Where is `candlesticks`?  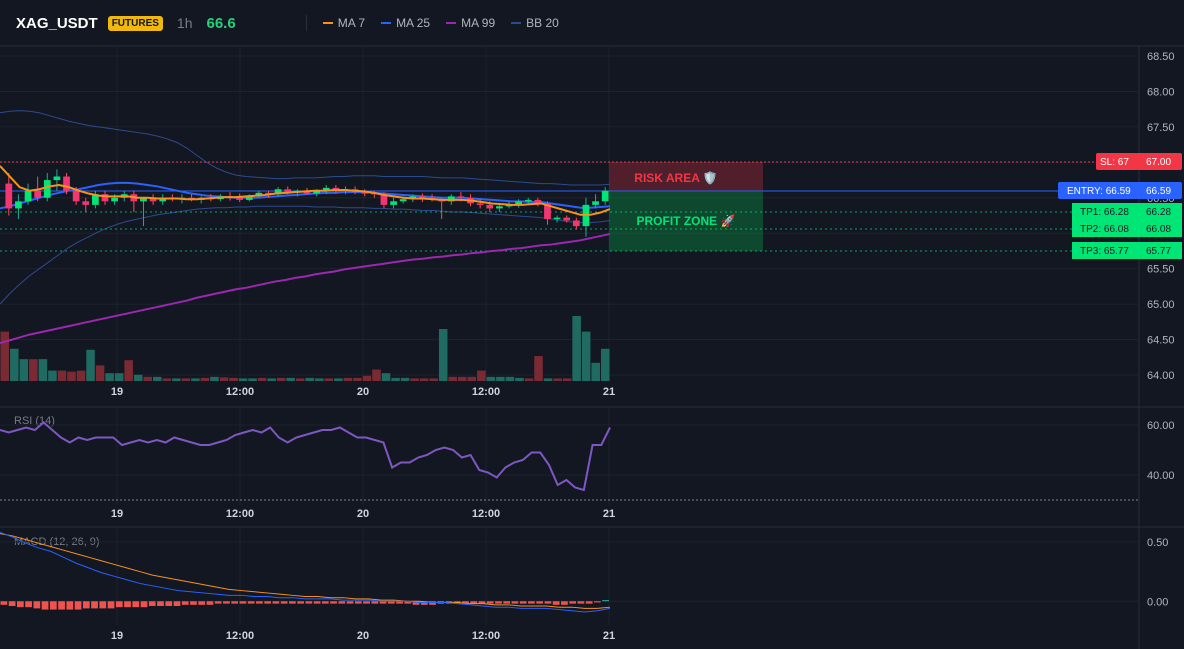
candlesticks is located at coordinates (307, 203).